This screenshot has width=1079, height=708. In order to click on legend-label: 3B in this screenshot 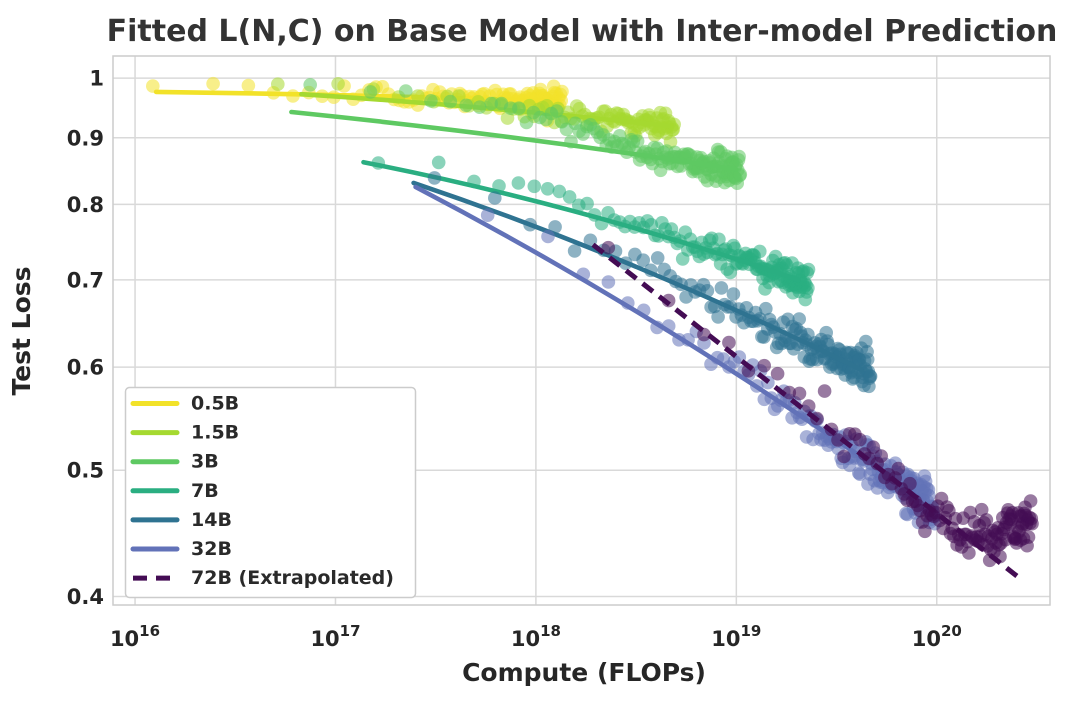, I will do `click(205, 462)`.